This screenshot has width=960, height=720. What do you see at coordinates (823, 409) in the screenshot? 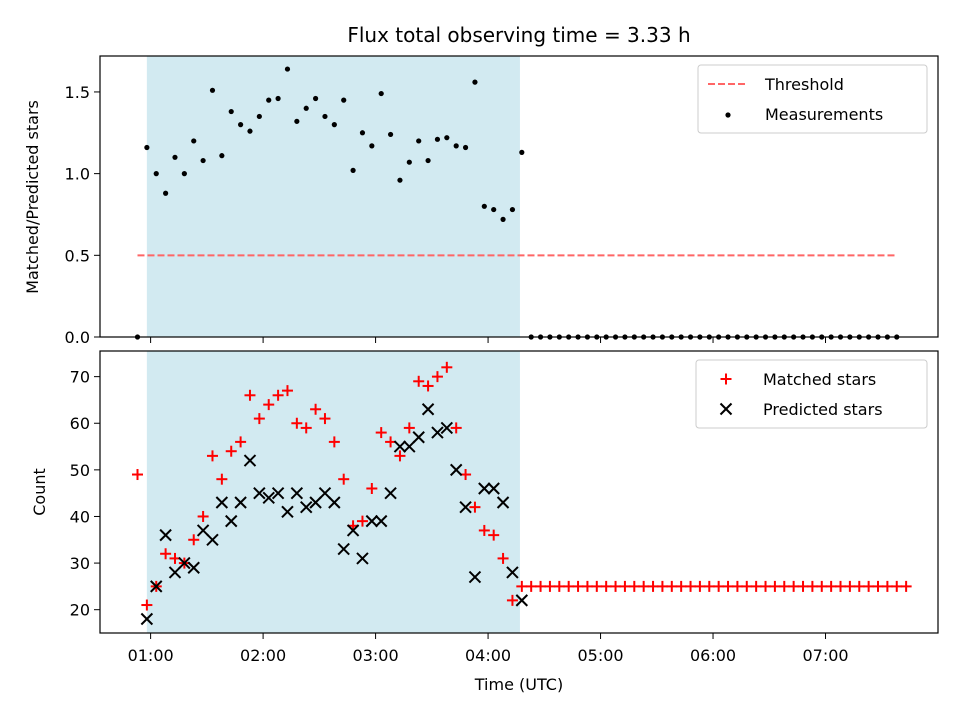
I see `predicted-stars-legend-label: Predicted stars` at bounding box center [823, 409].